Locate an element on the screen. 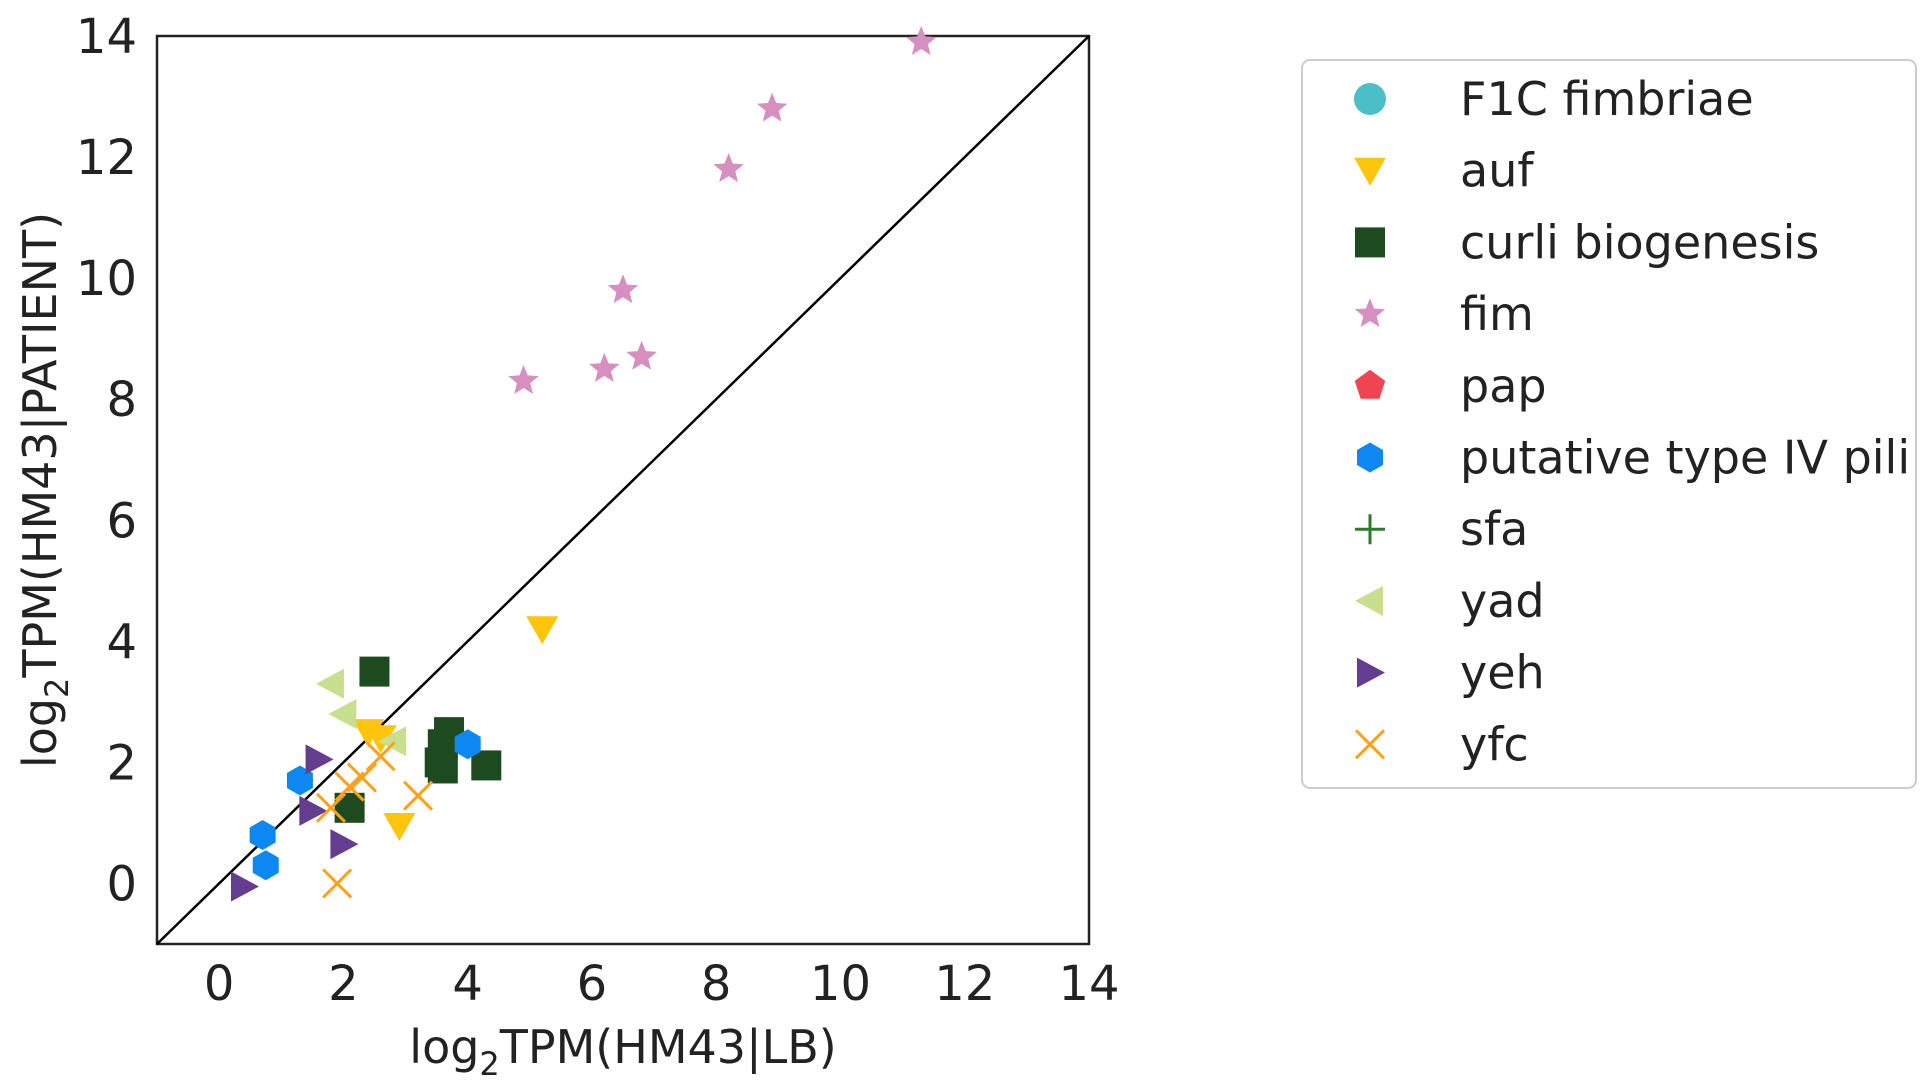  y-tick-label: 0 is located at coordinates (121, 884).